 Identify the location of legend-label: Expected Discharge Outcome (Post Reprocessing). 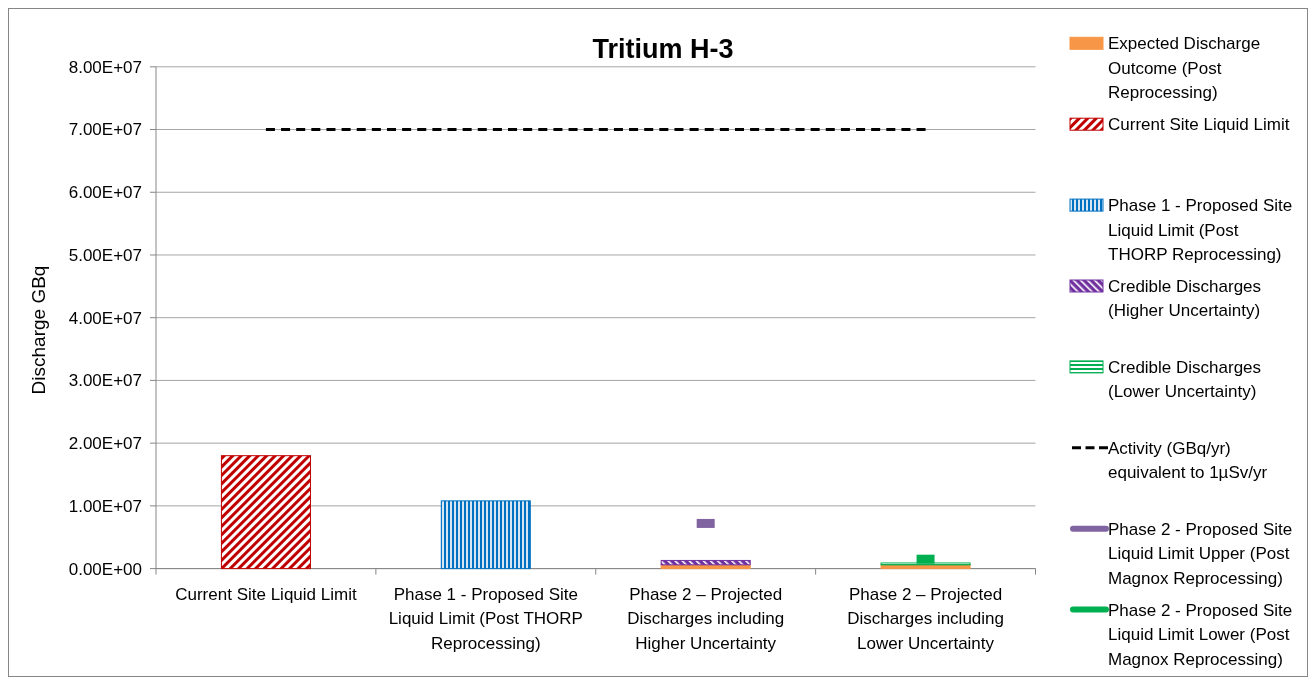
(1184, 68).